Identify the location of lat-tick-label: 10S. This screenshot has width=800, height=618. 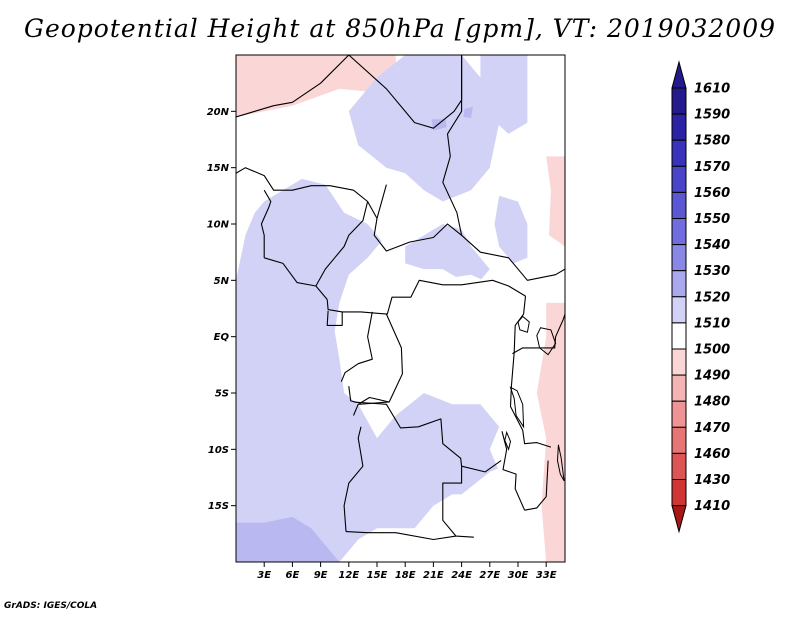
(218, 450).